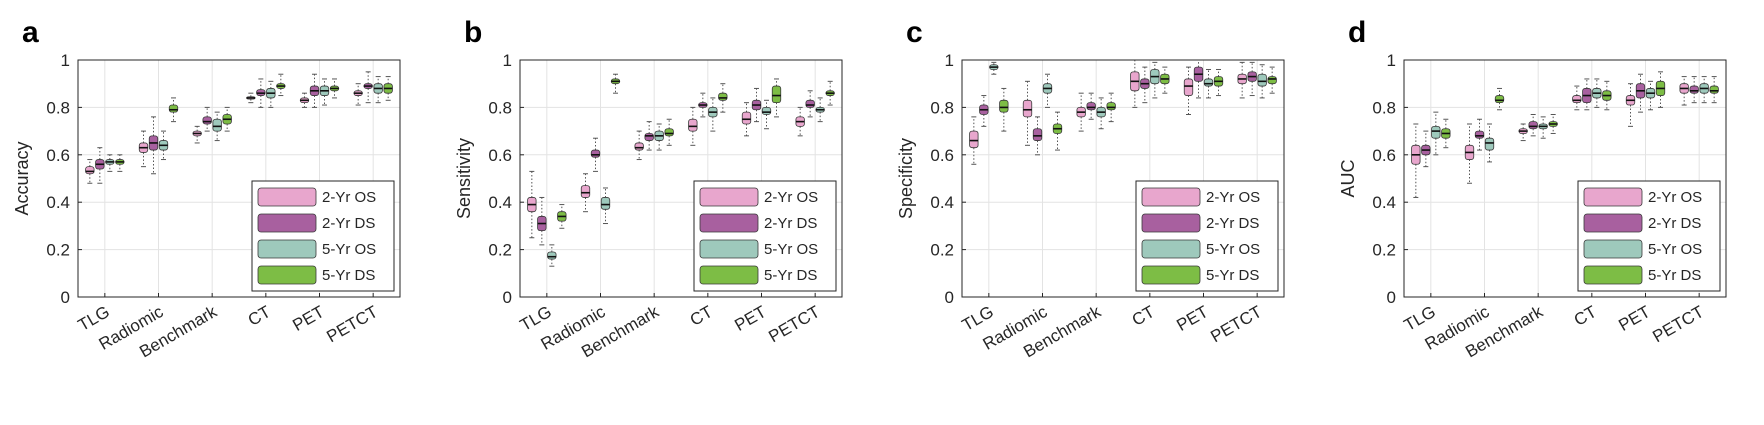 This screenshot has width=1764, height=425. I want to click on y-axis-label: Specificity, so click(906, 178).